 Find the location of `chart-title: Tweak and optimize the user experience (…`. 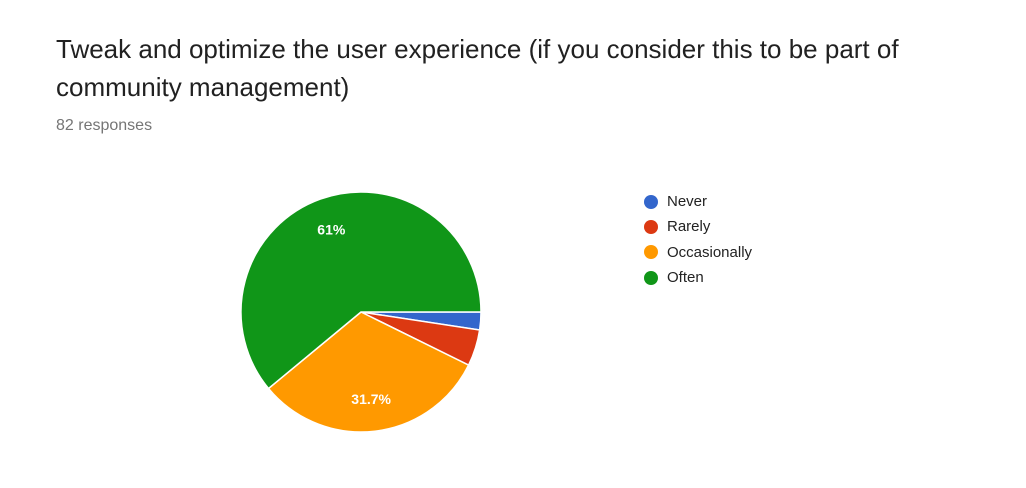

chart-title: Tweak and optimize the user experience (… is located at coordinates (477, 68).